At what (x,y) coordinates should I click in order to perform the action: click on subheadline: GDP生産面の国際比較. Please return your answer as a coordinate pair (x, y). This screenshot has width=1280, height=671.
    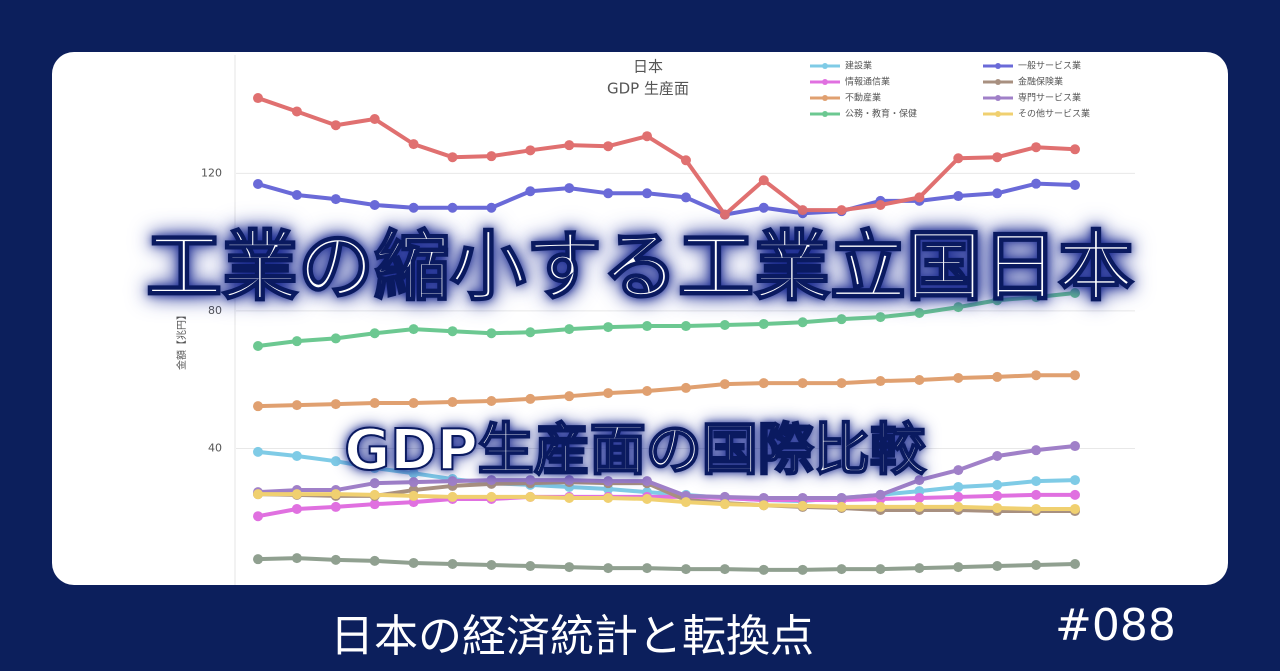
    Looking at the image, I should click on (635, 450).